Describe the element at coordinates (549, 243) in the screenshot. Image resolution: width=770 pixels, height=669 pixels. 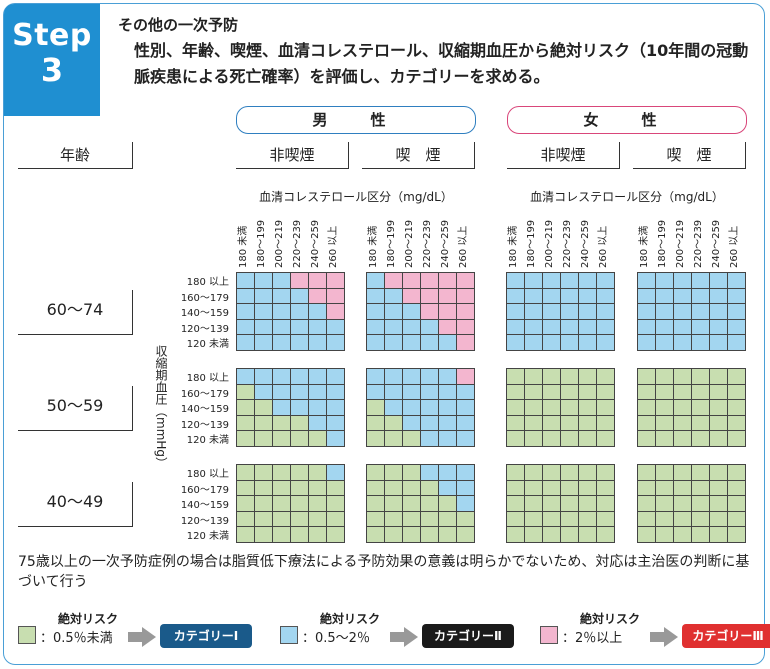
I see `chol-tick-text: 200～219` at that location.